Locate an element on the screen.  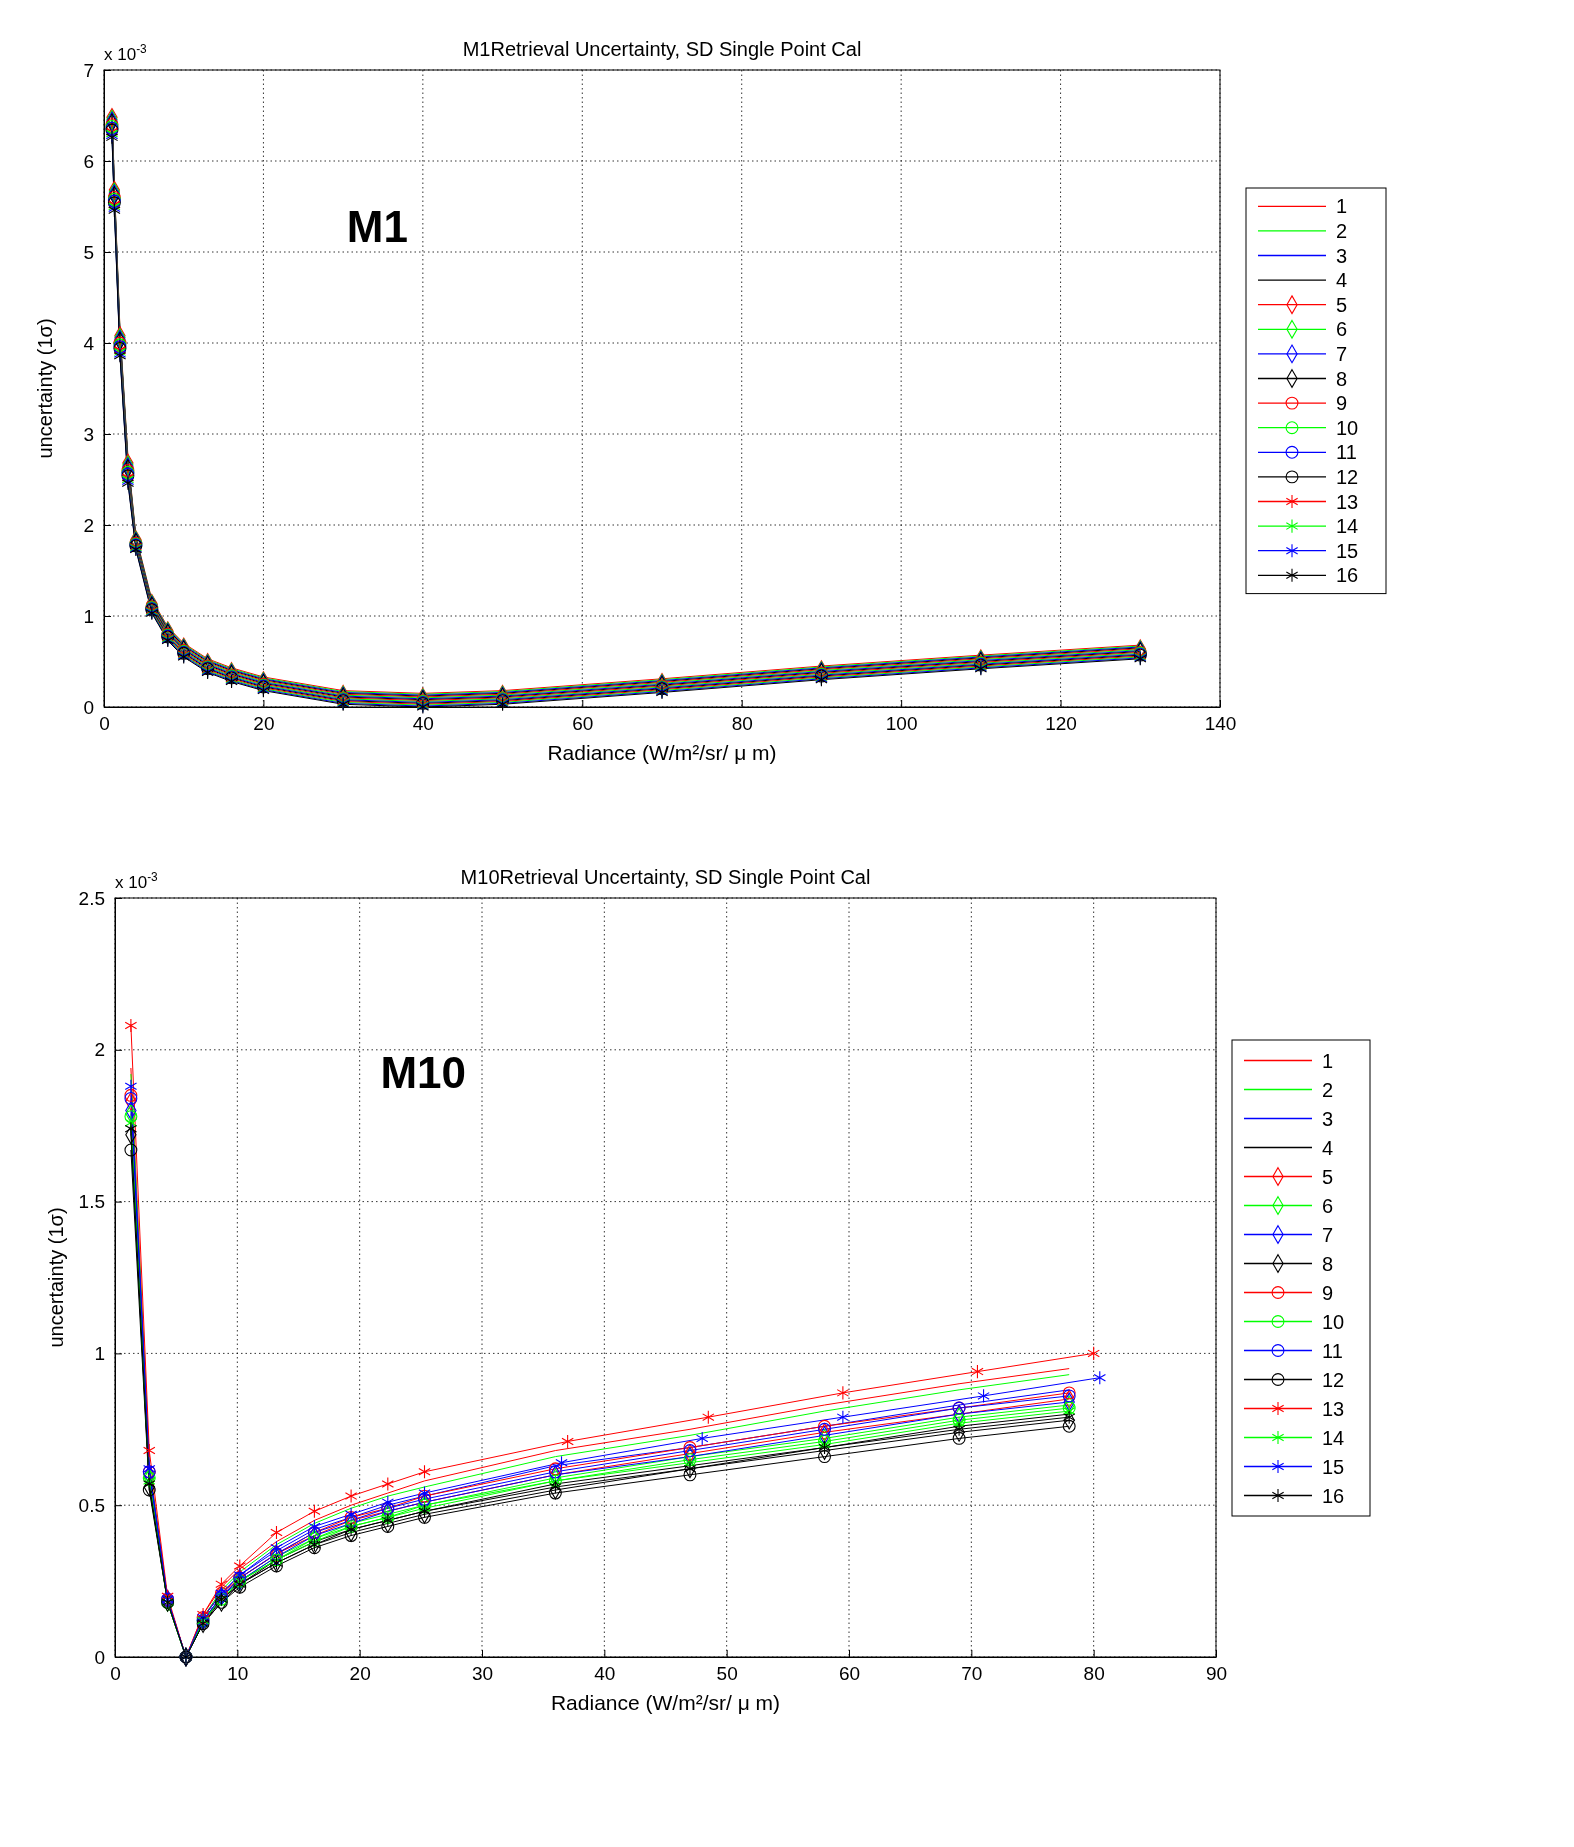
annotation: M10 is located at coordinates (423, 1072).